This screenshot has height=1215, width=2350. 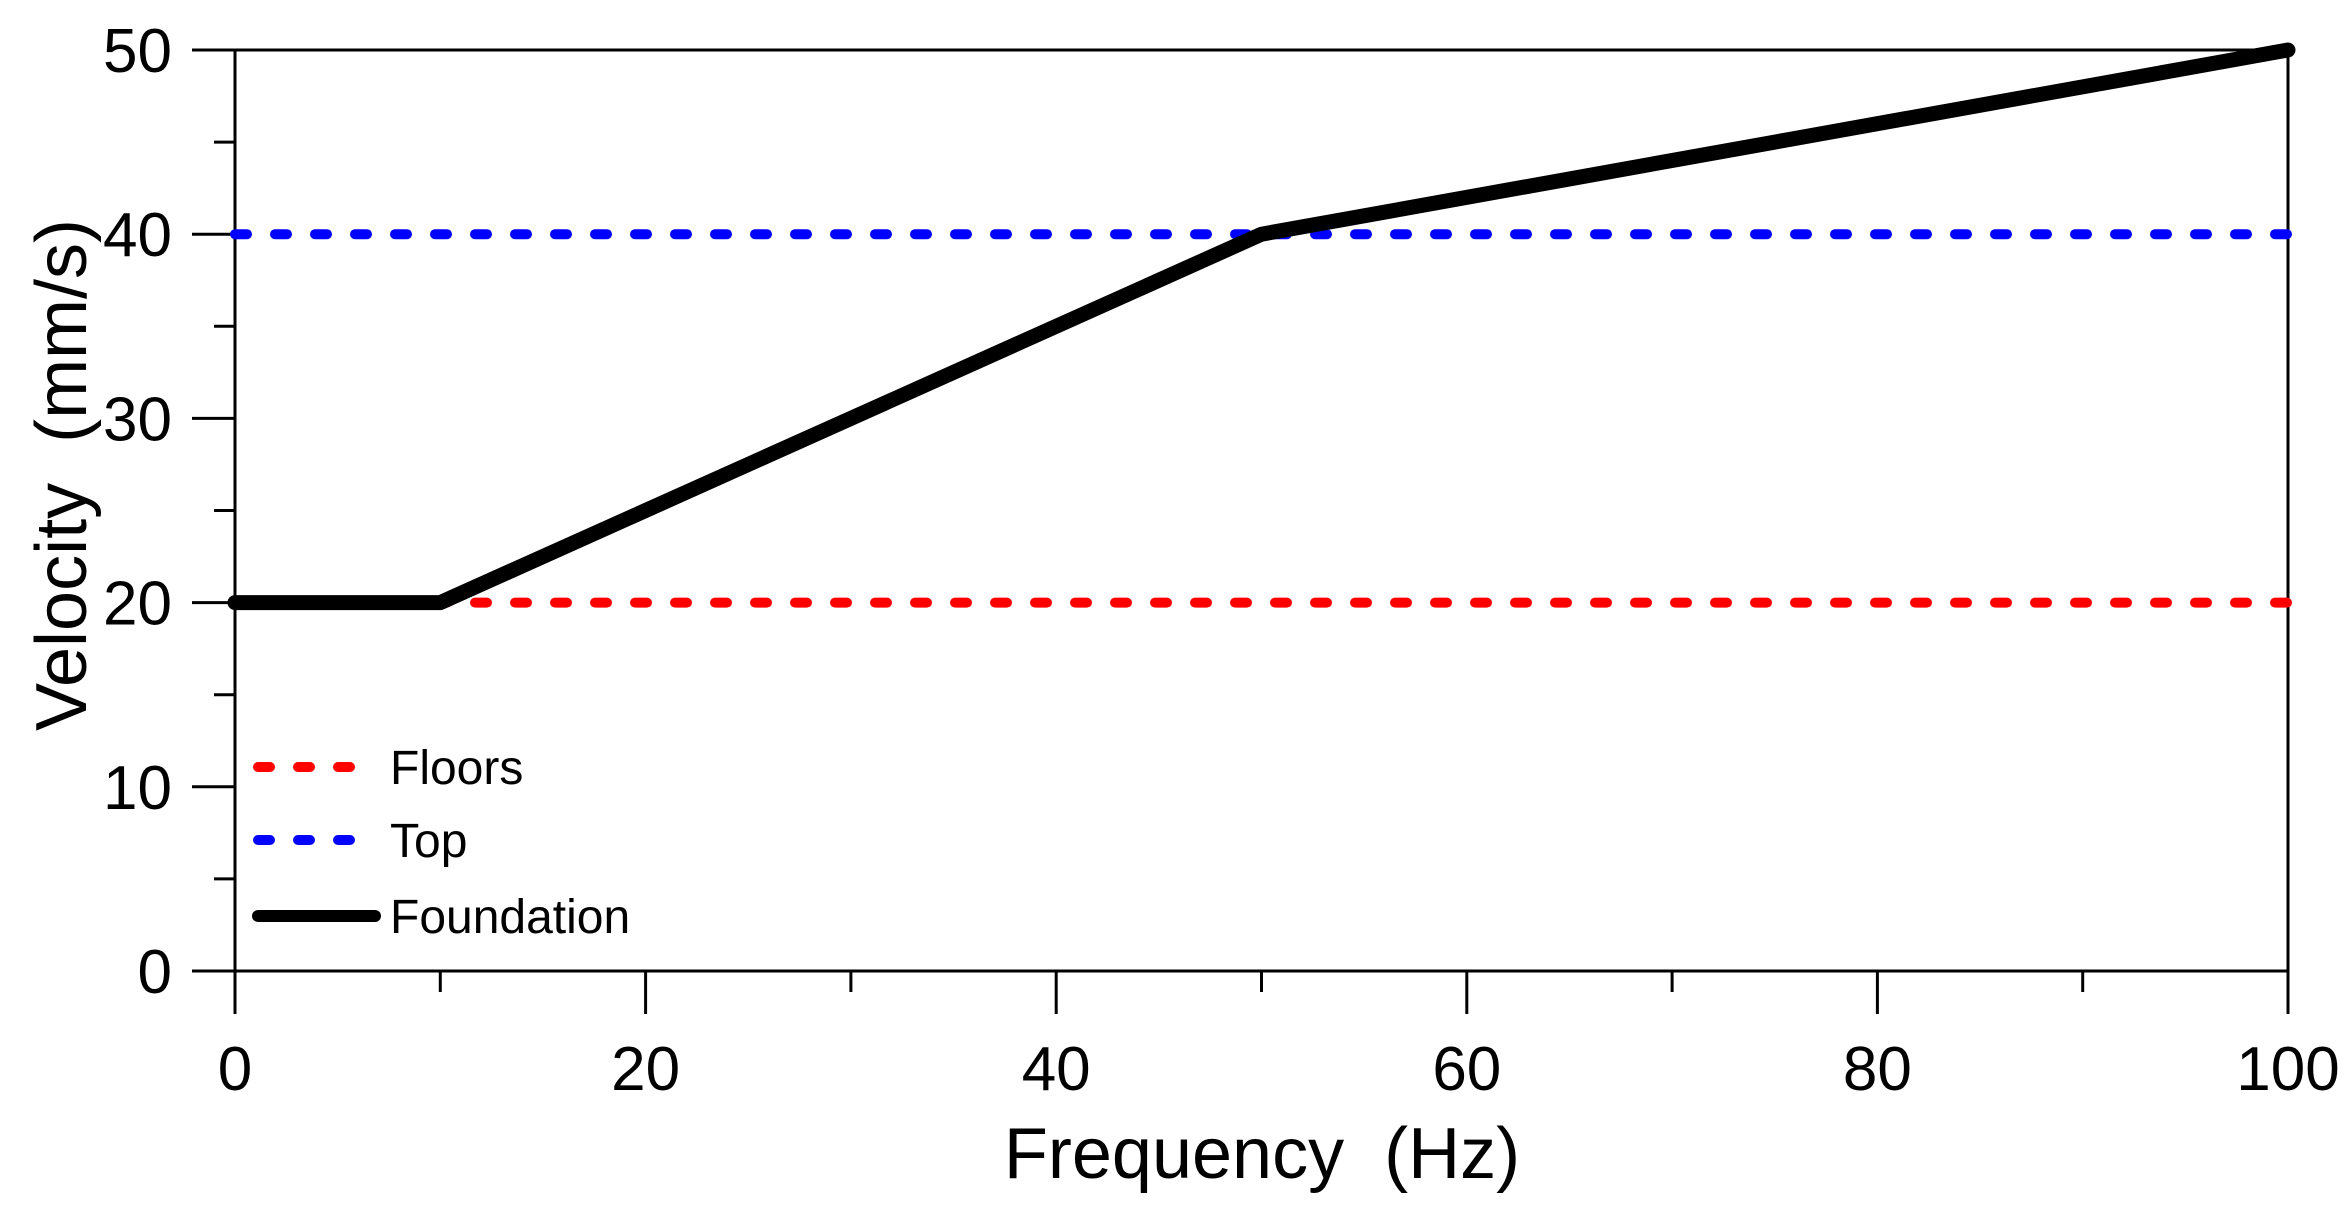 What do you see at coordinates (137, 604) in the screenshot?
I see `y-tick-label: 20` at bounding box center [137, 604].